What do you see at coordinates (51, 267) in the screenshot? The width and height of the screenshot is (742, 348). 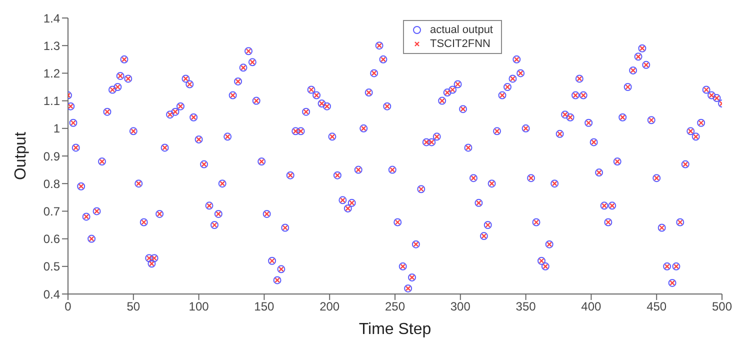 I see `y-tick-label: 0.5` at bounding box center [51, 267].